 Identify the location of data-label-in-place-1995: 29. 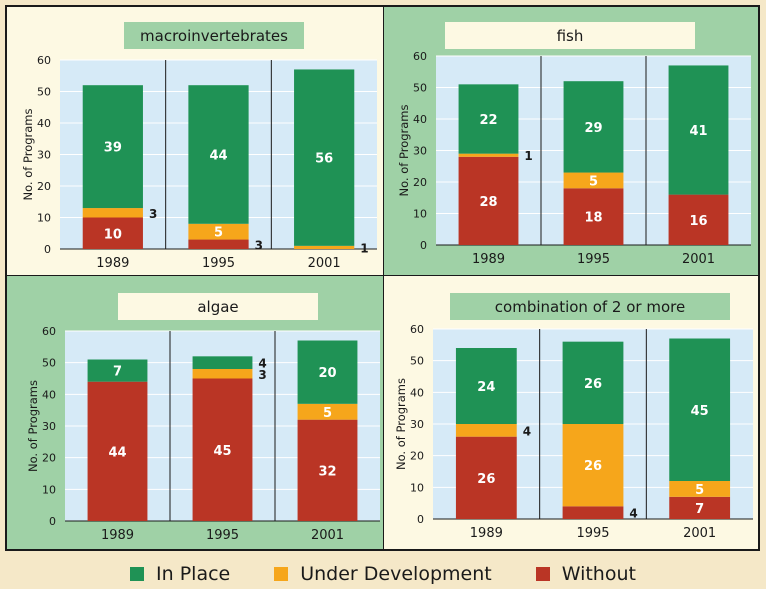
(593, 128).